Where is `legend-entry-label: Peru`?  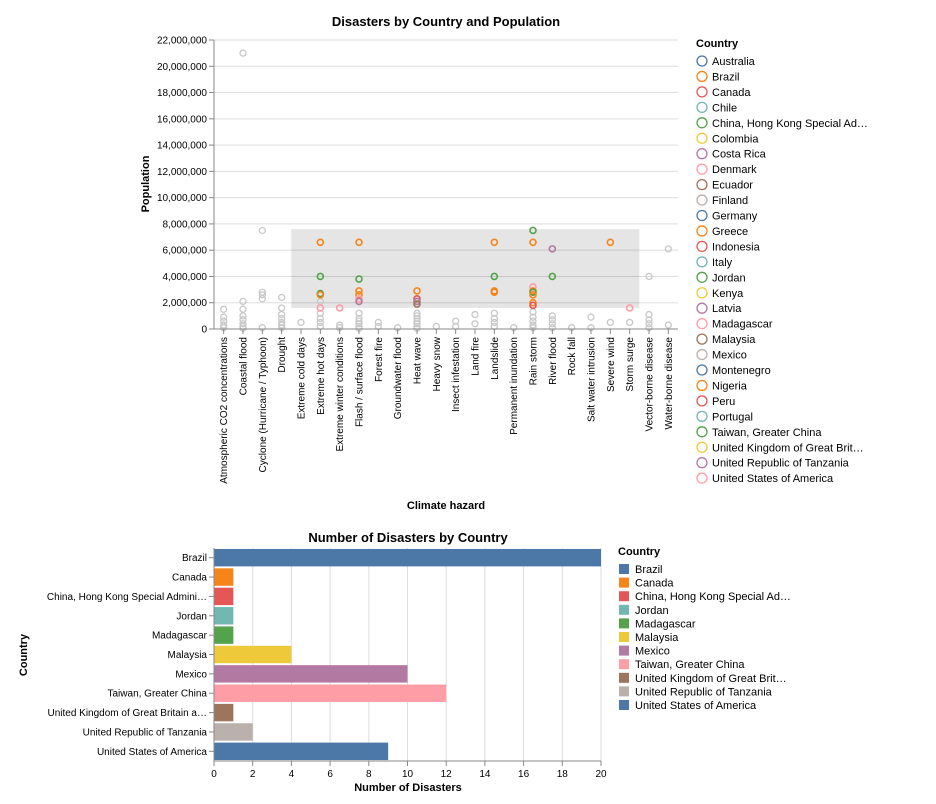
legend-entry-label: Peru is located at coordinates (723, 402).